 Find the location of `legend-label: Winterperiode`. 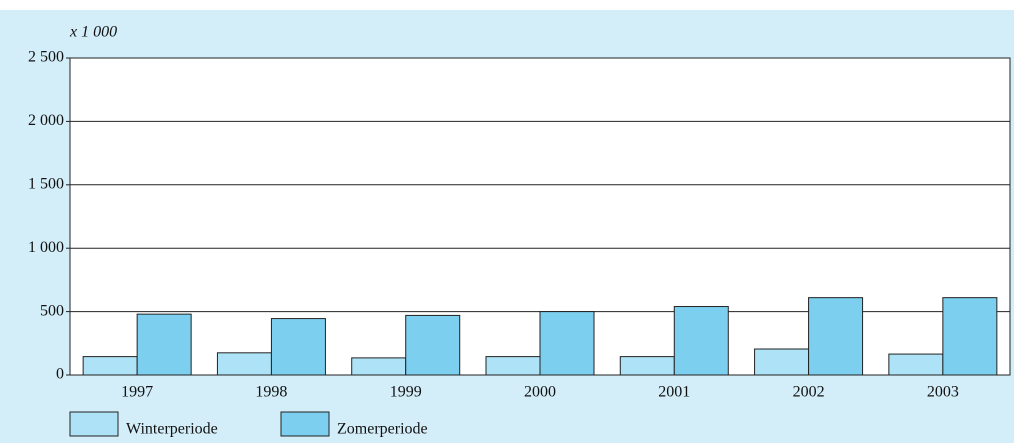

legend-label: Winterperiode is located at coordinates (172, 429).